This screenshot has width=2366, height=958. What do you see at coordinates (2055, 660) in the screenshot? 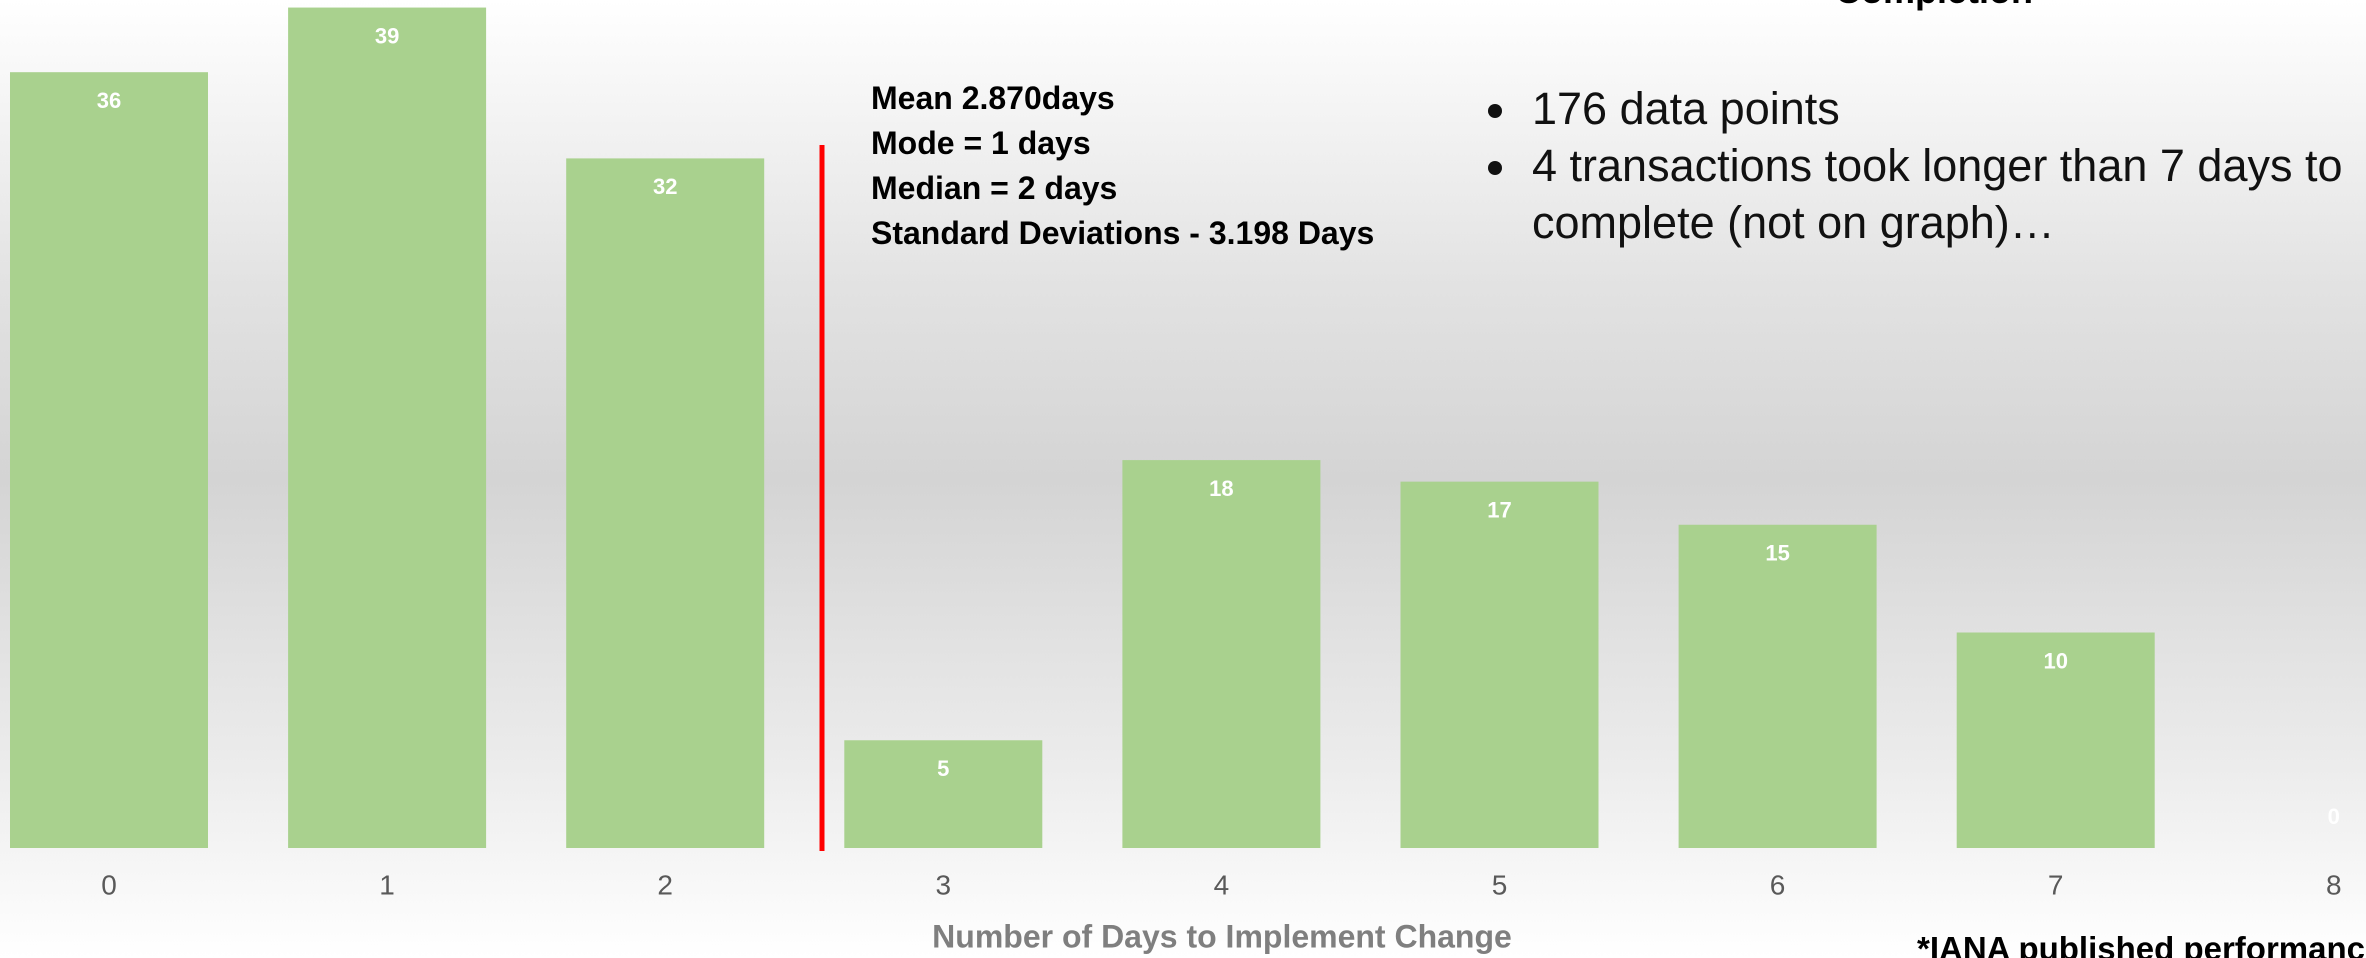
I see `data-label: 10` at bounding box center [2055, 660].